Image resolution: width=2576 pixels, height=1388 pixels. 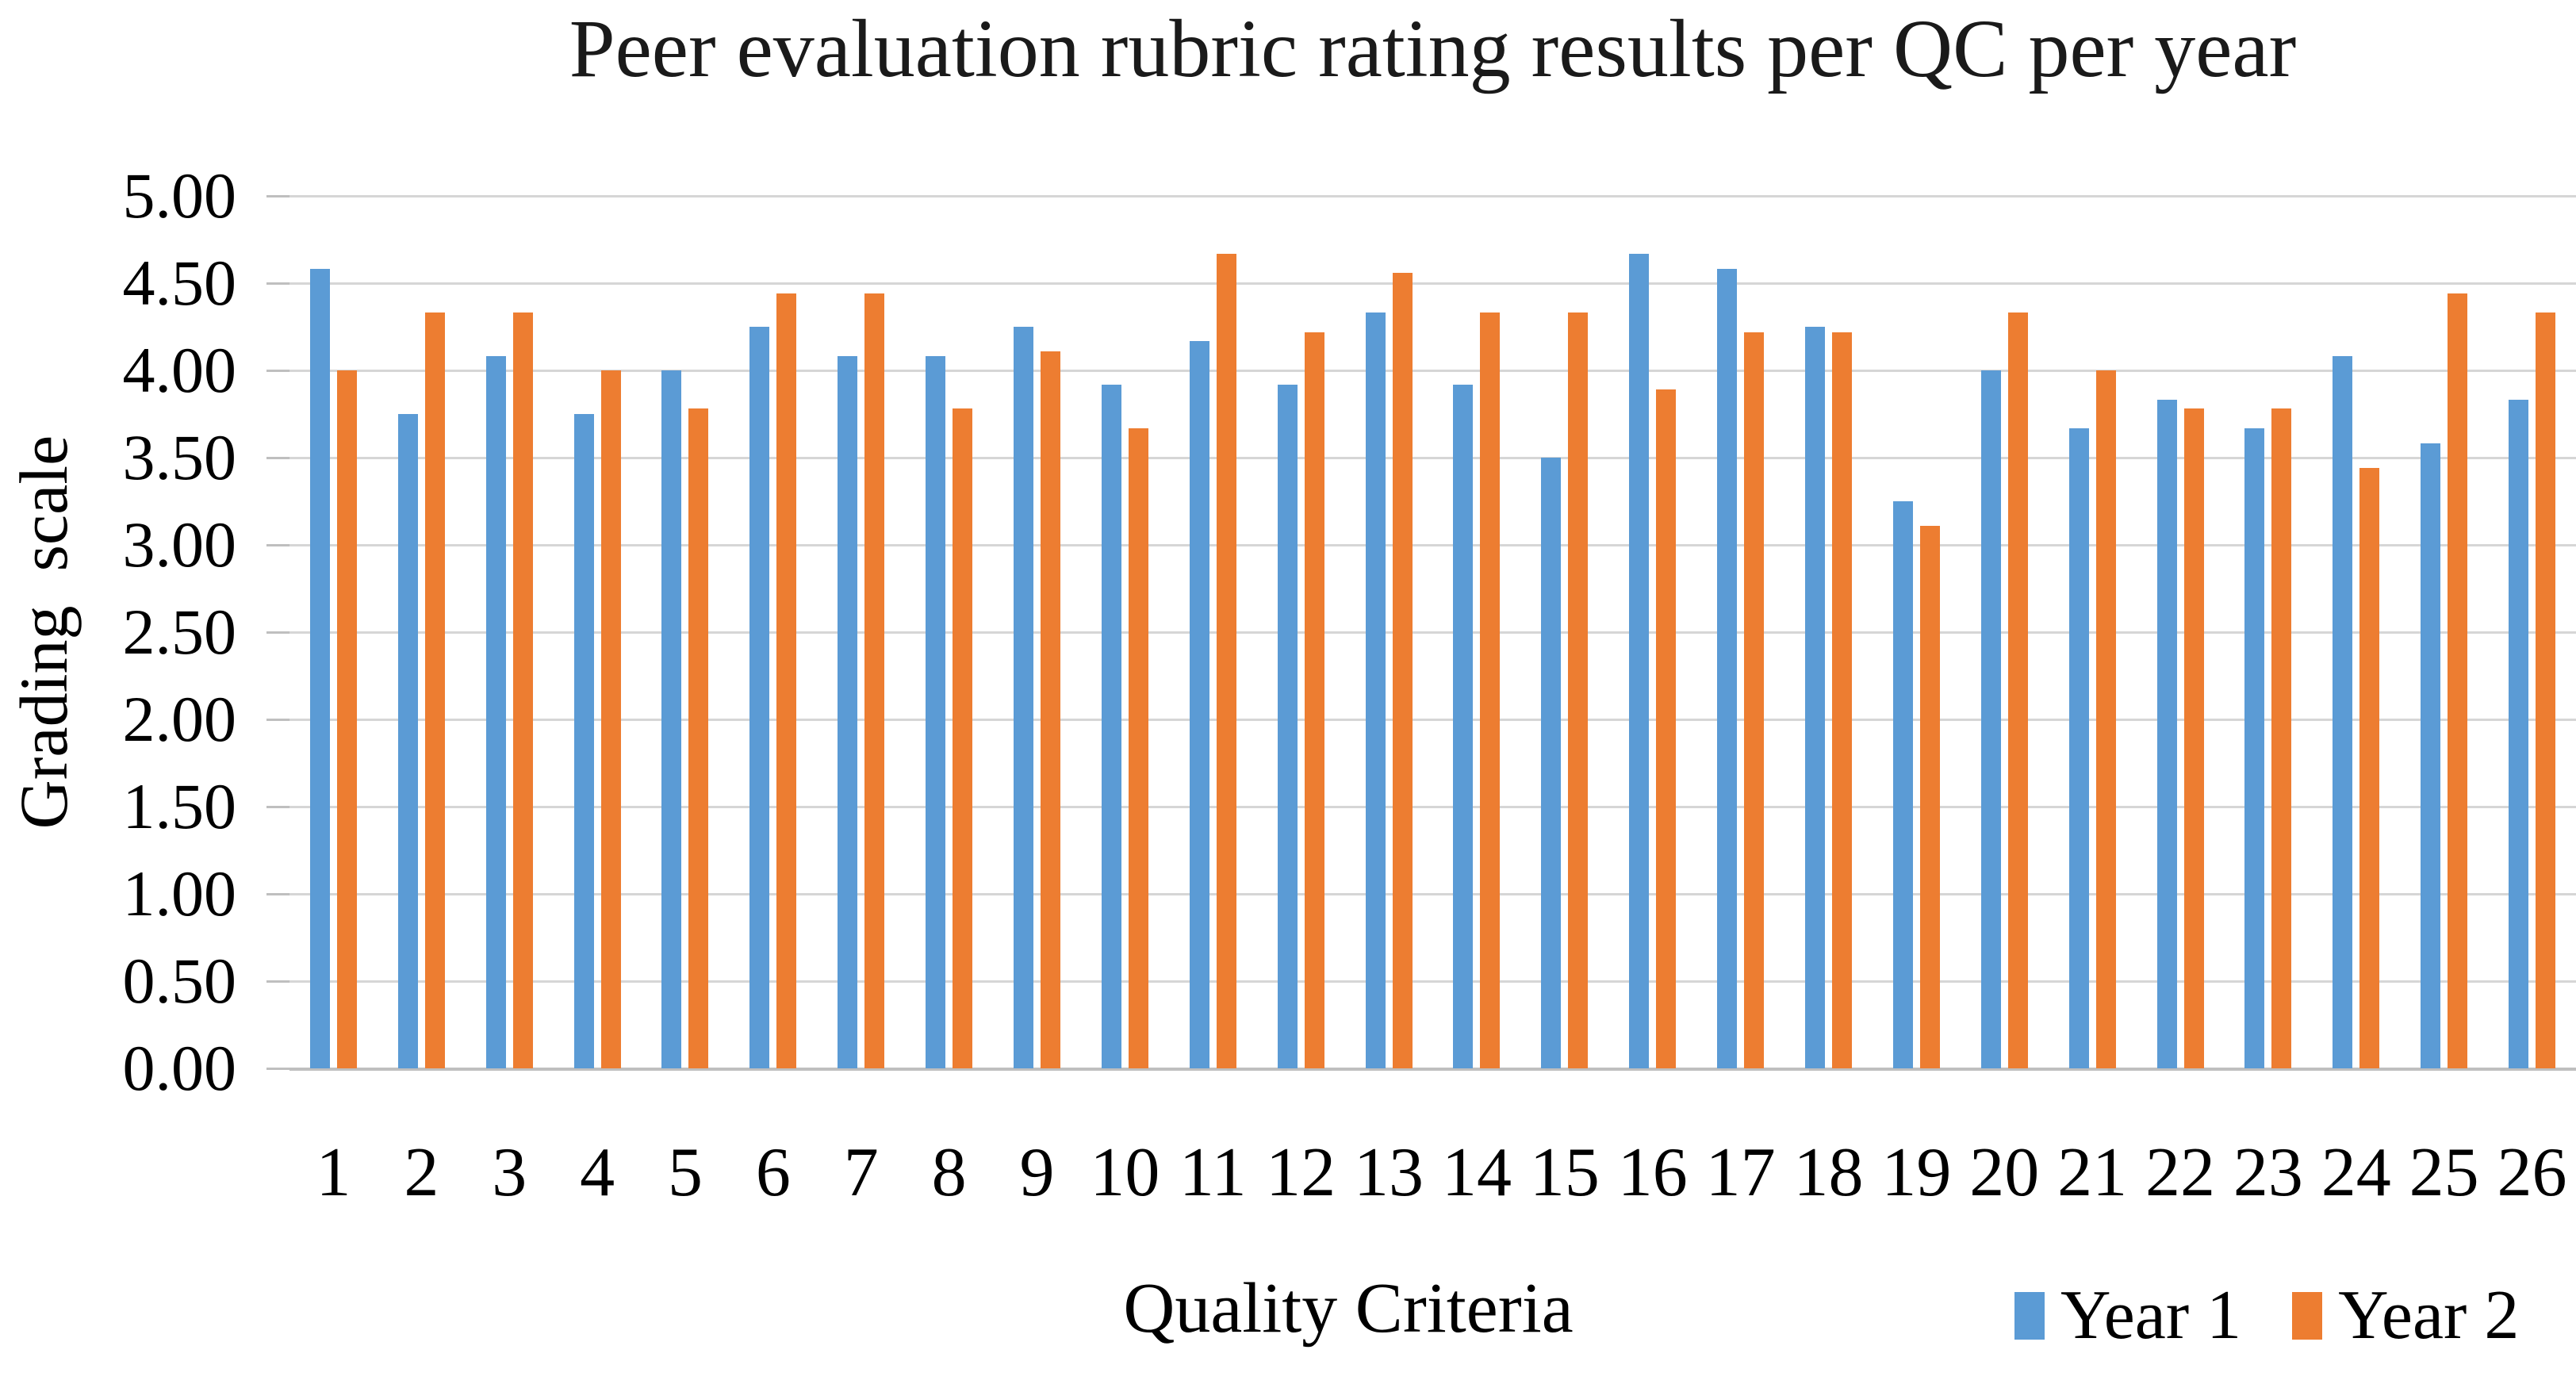 What do you see at coordinates (2030, 1315) in the screenshot?
I see `legend-swatch-year1` at bounding box center [2030, 1315].